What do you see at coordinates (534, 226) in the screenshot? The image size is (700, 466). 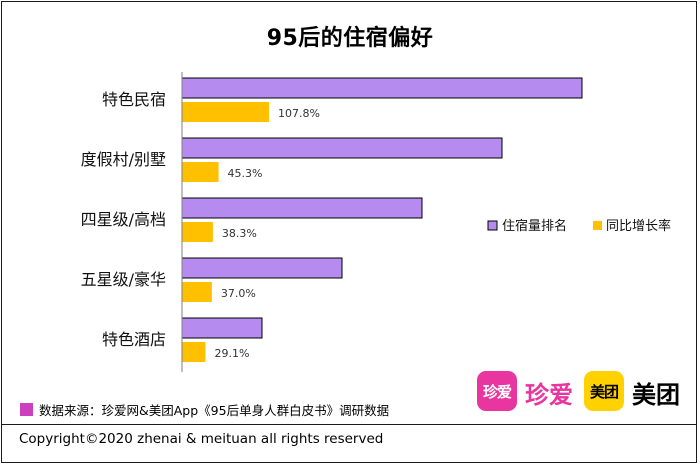 I see `legend-label-住宿量排名: 住宿量排名` at bounding box center [534, 226].